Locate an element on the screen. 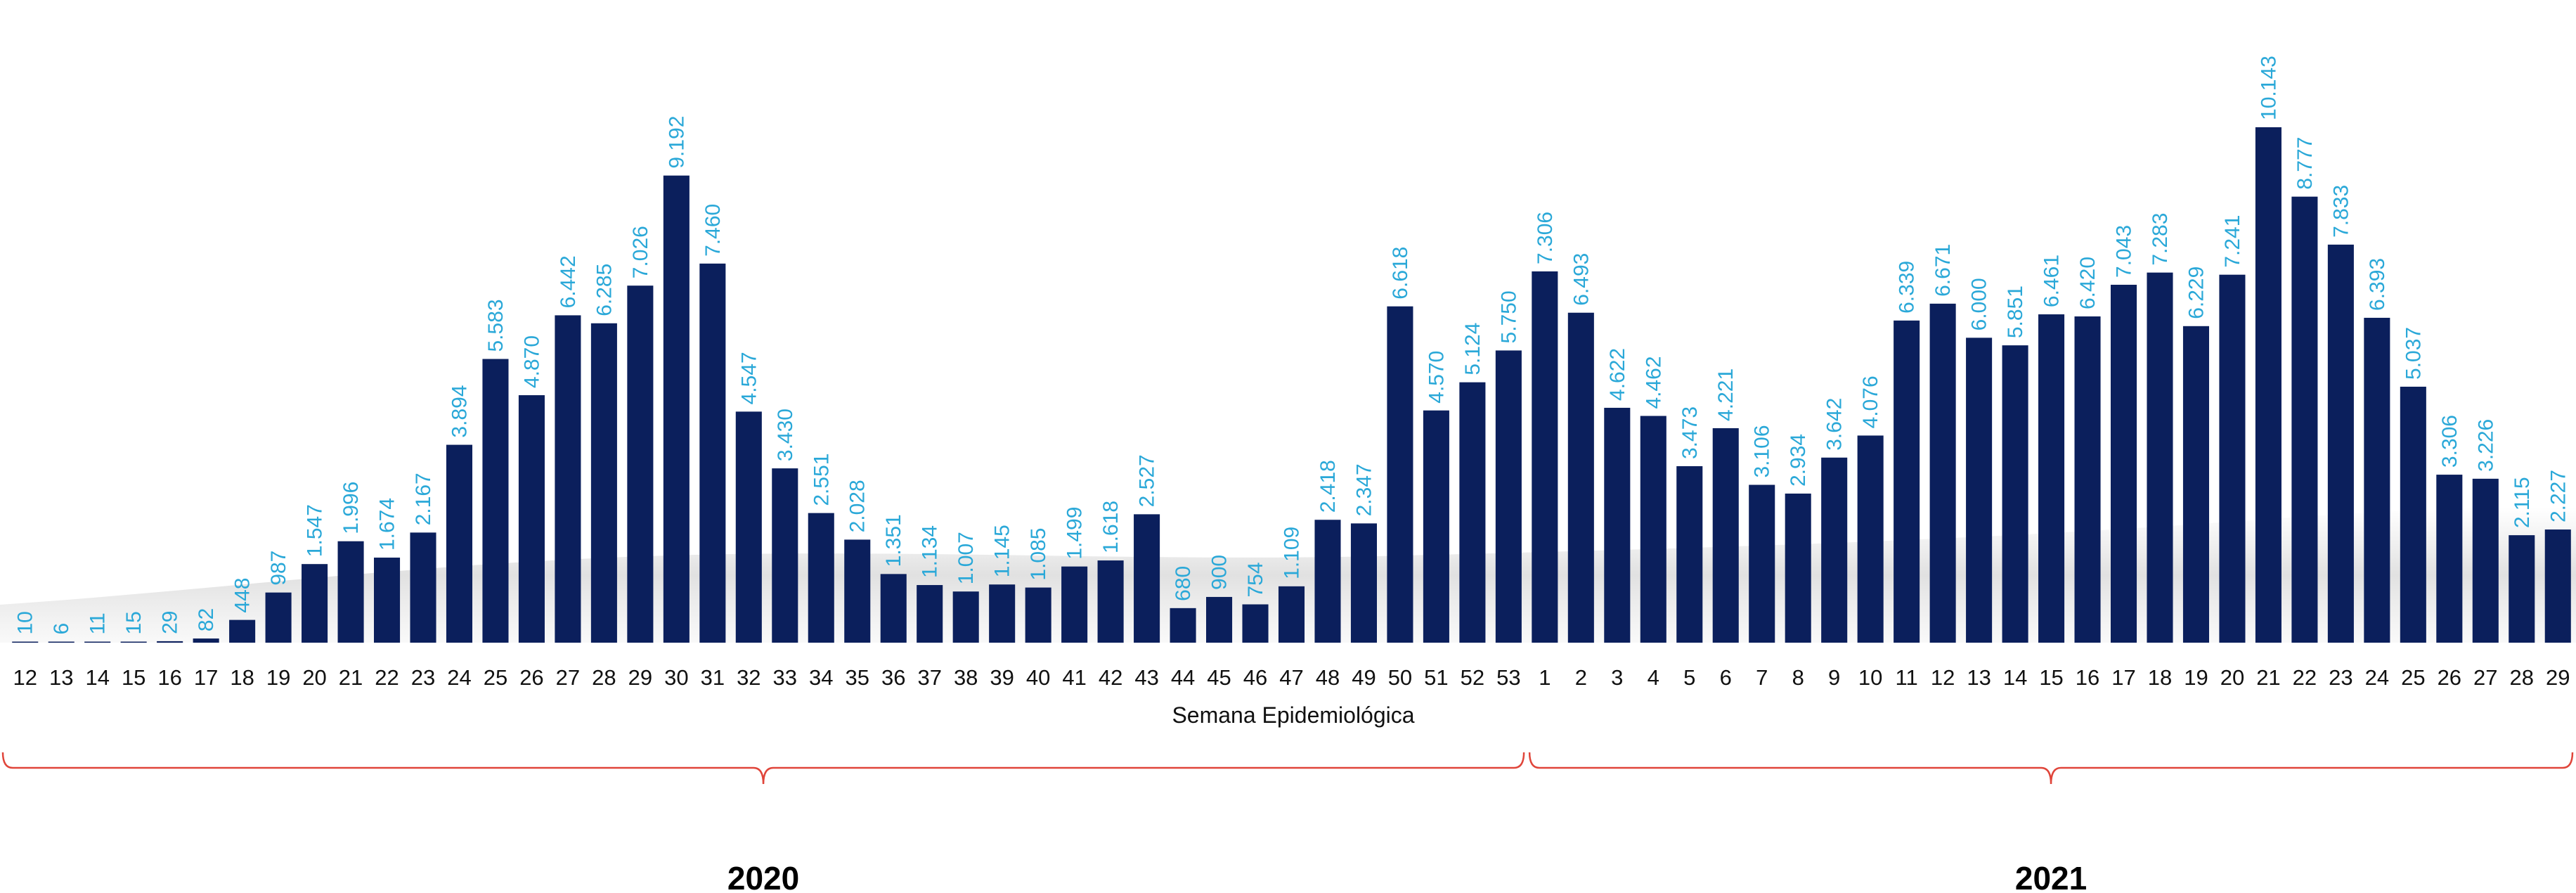 This screenshot has width=2576, height=893. x-tick-25: 37 is located at coordinates (929, 677).